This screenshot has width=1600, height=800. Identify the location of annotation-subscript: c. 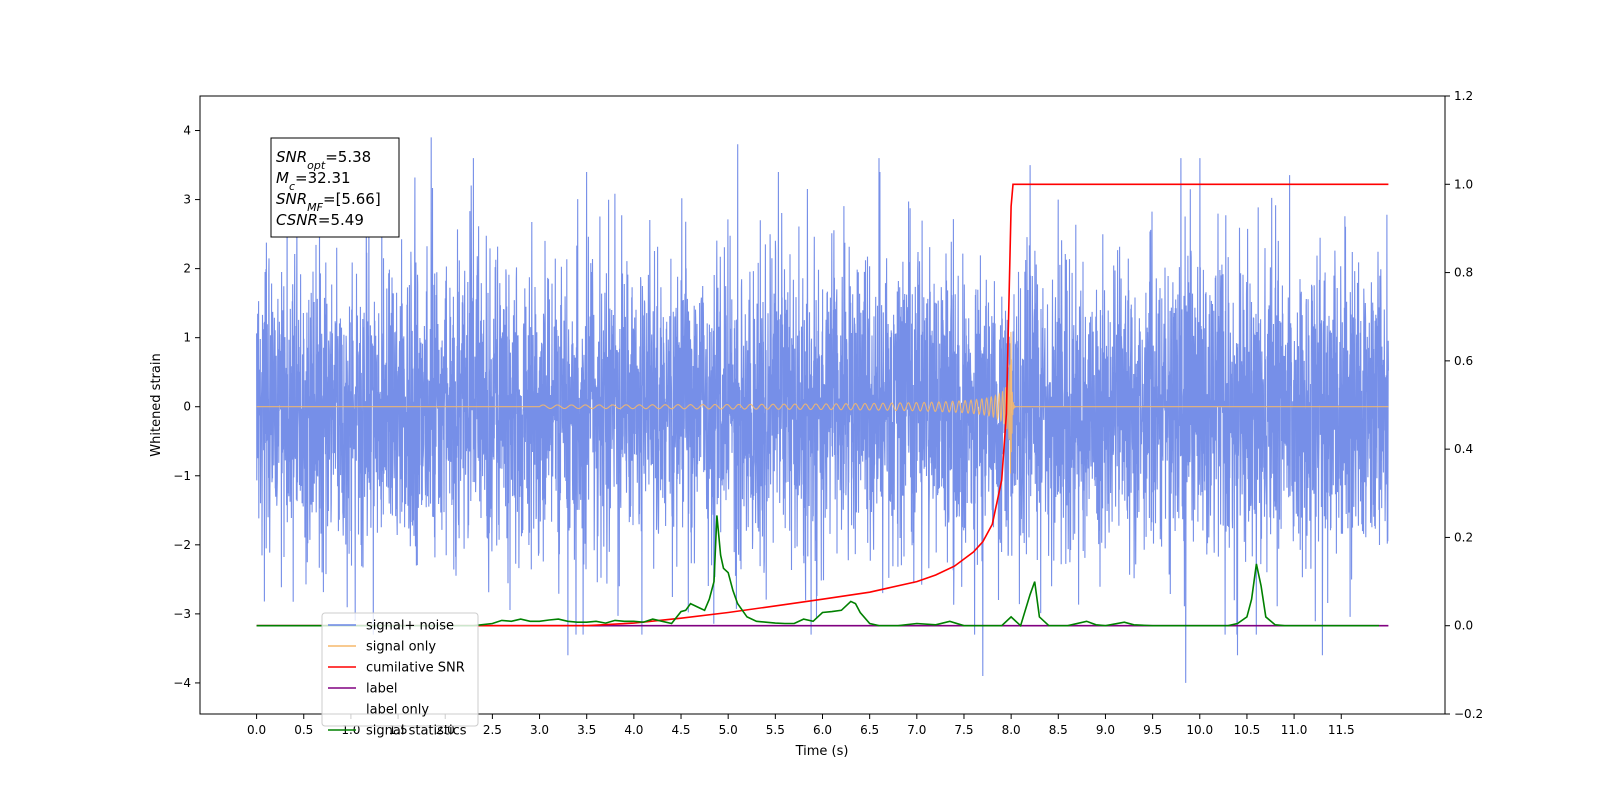
(292, 186).